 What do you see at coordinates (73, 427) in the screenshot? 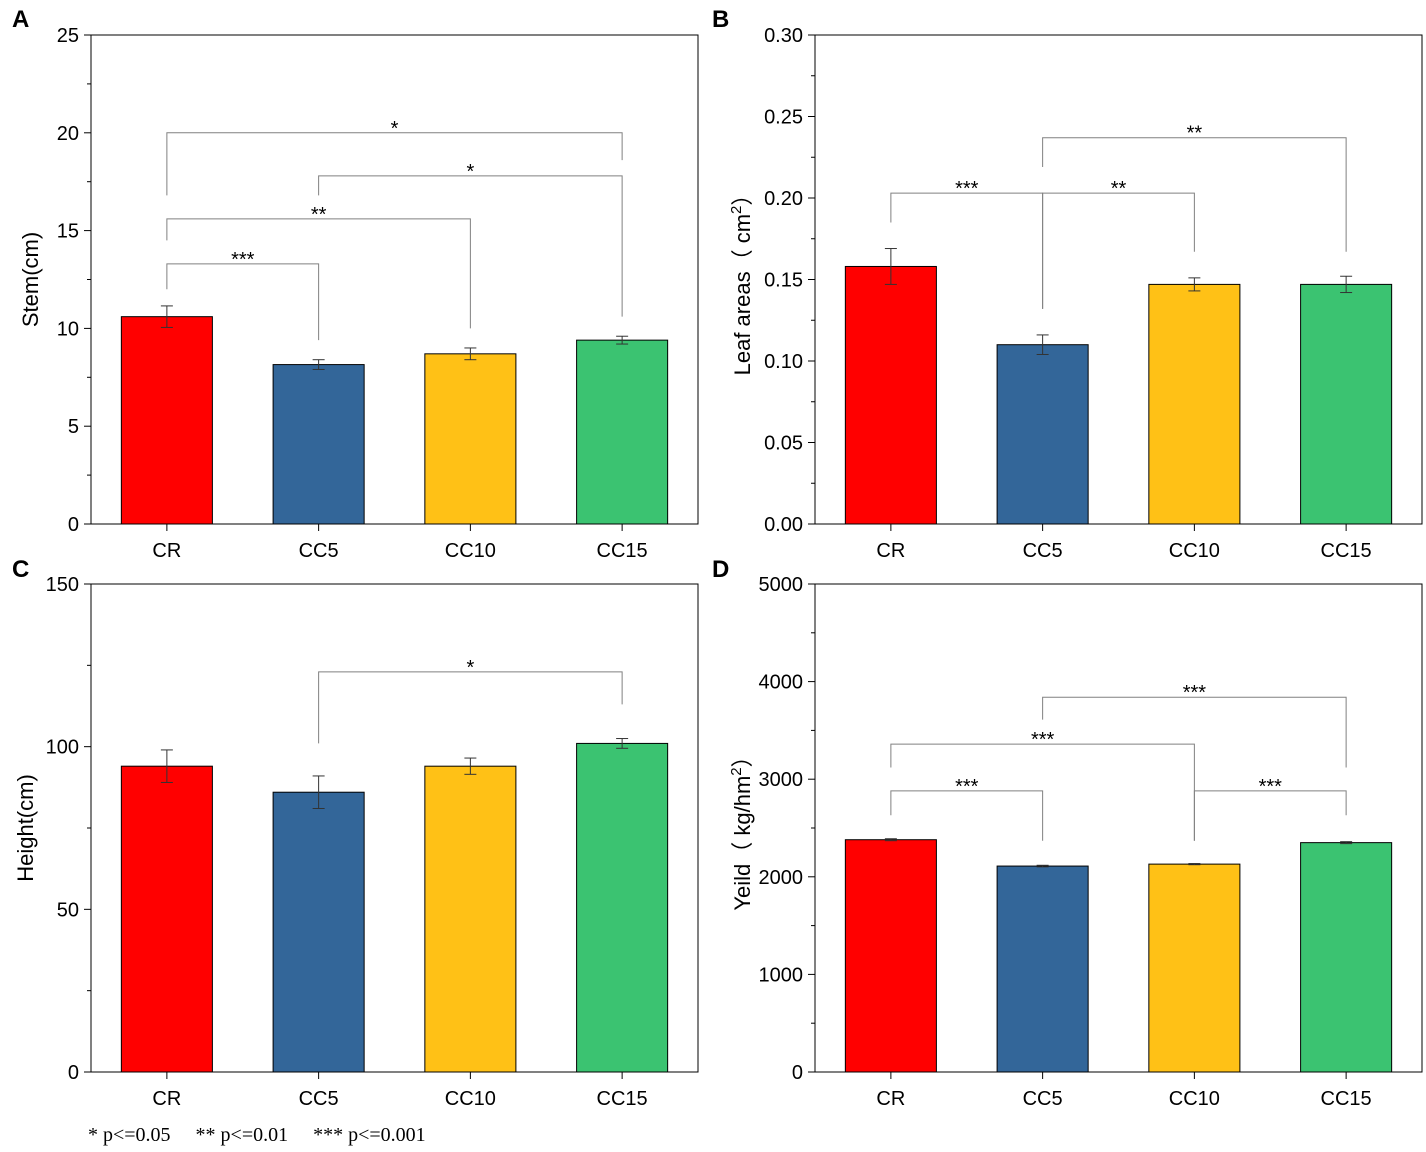
I see `y-tick-label: 5` at bounding box center [73, 427].